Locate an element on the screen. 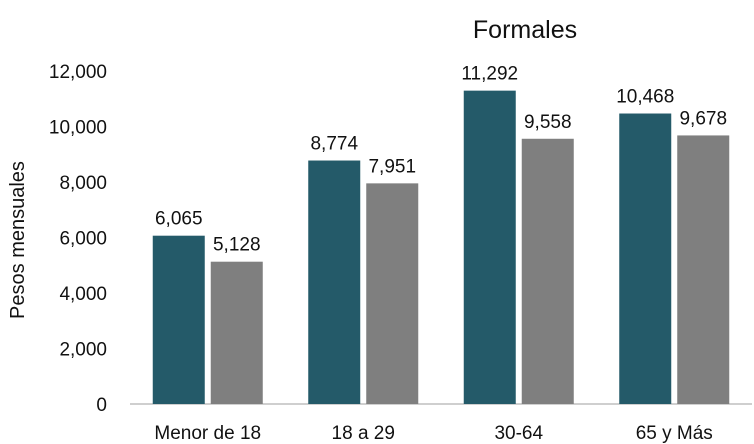 The height and width of the screenshot is (444, 754). y-tick-label: 6,000 is located at coordinates (83, 239).